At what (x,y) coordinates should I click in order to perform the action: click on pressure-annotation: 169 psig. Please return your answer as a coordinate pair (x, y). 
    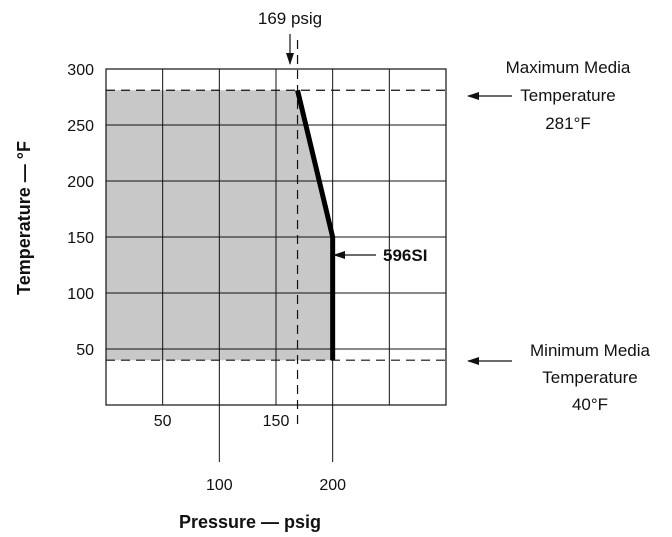
    Looking at the image, I should click on (290, 18).